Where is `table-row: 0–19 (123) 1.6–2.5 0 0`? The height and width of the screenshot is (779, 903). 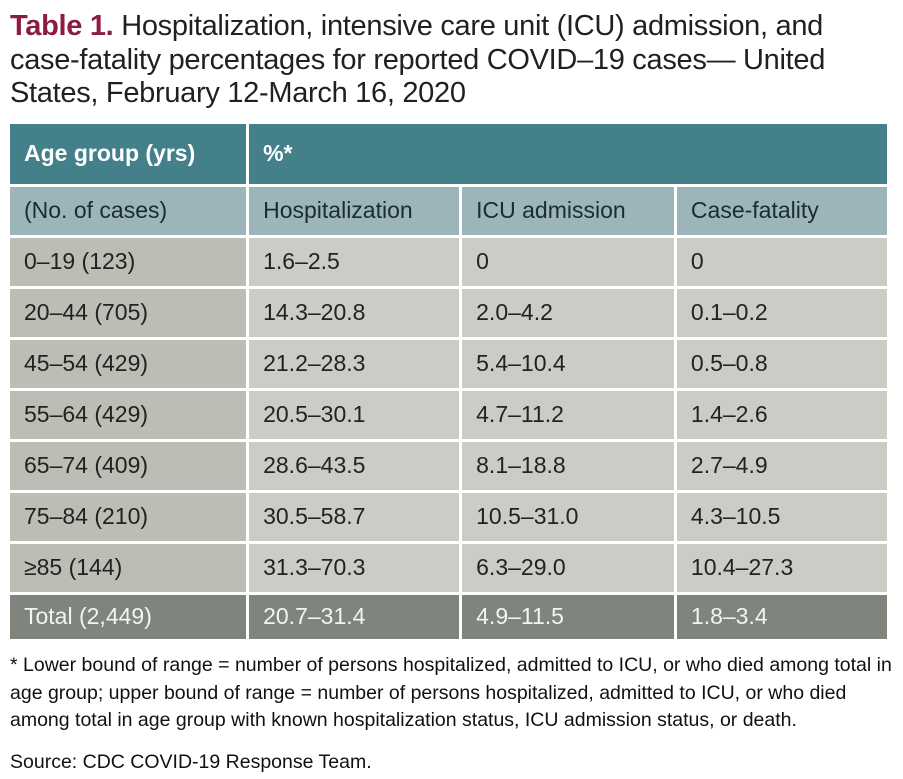
table-row: 0–19 (123) 1.6–2.5 0 0 is located at coordinates (448, 261).